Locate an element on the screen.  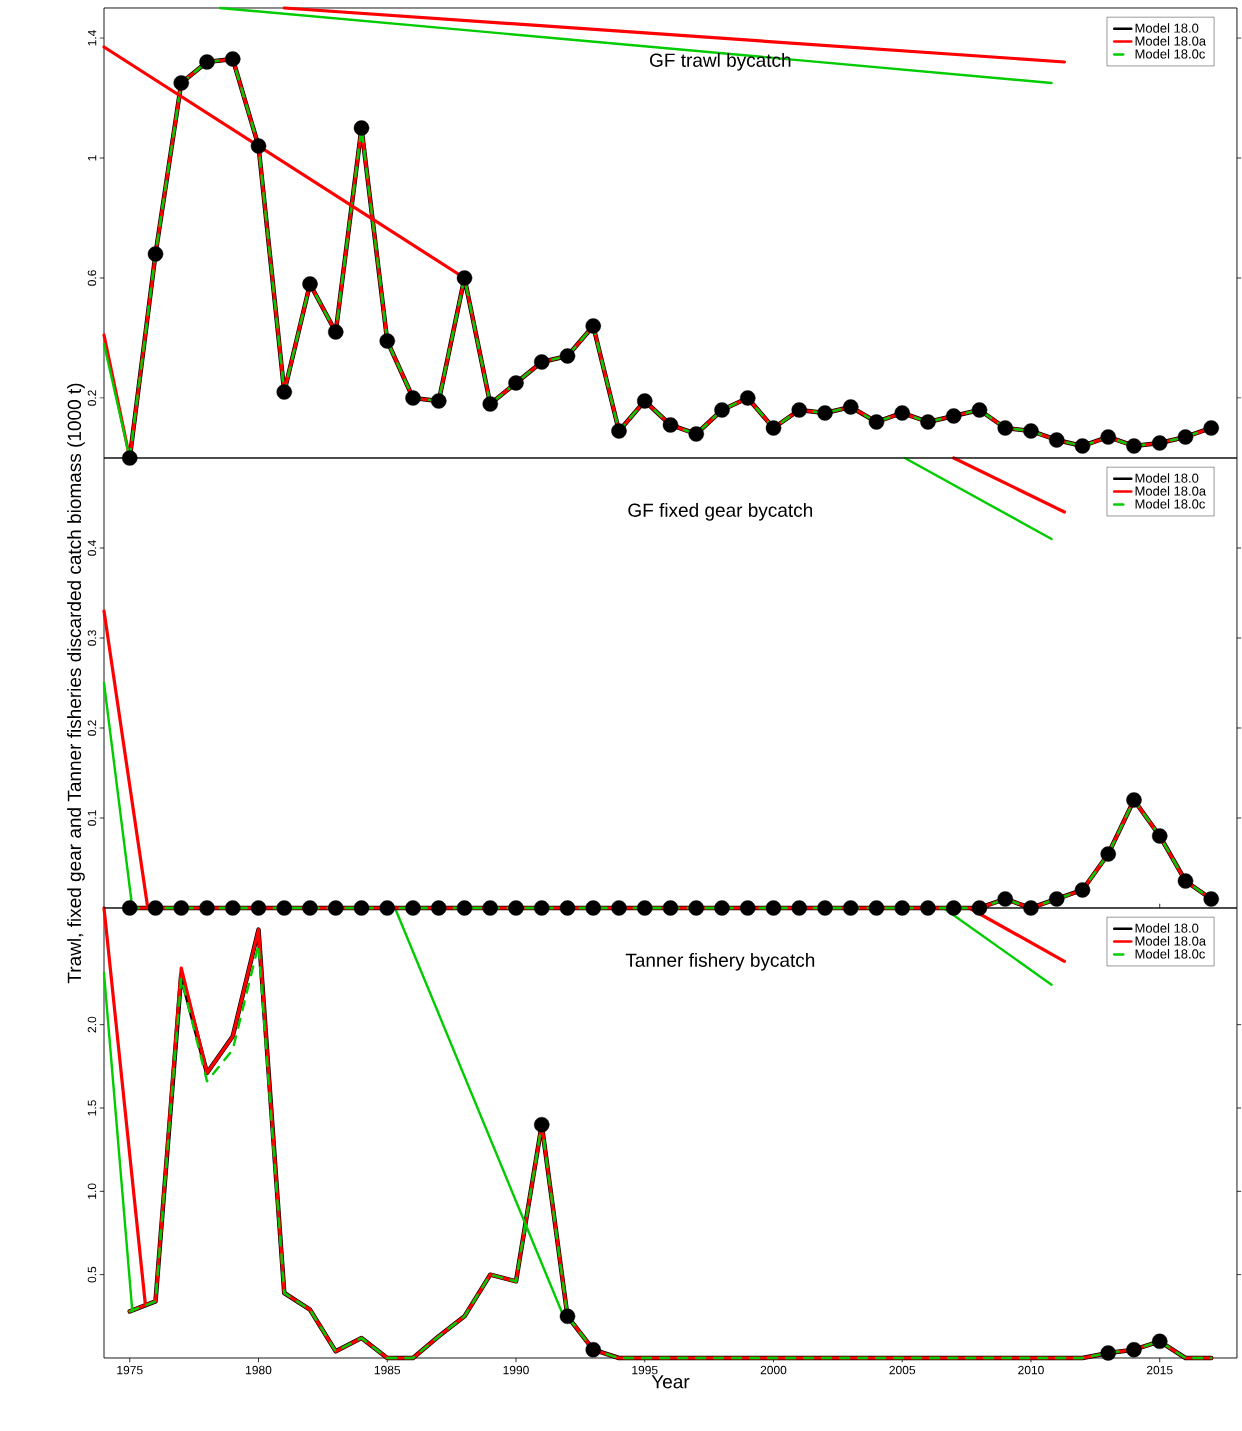
y-tick-label: 0.4 is located at coordinates (92, 548).